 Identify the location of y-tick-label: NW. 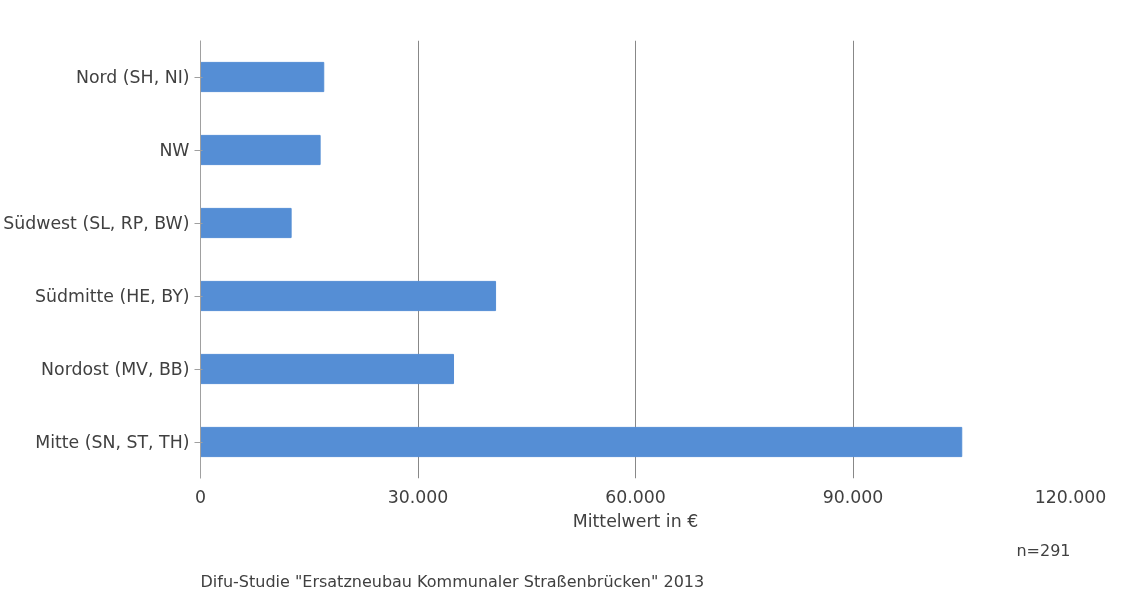
(174, 150).